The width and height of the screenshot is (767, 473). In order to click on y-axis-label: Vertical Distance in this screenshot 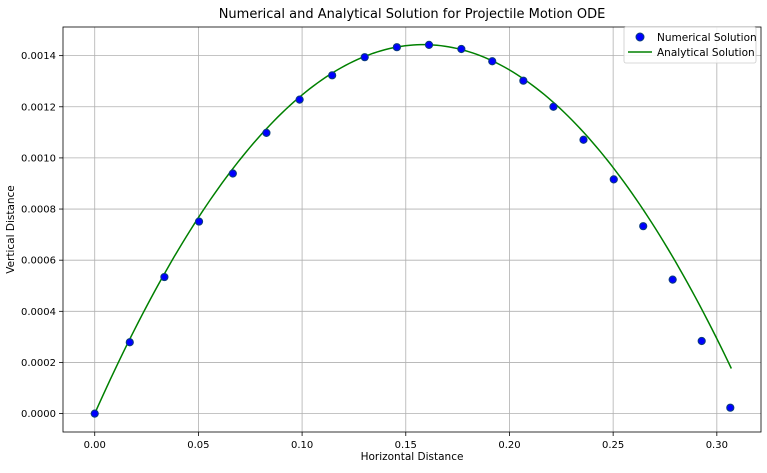, I will do `click(11, 229)`.